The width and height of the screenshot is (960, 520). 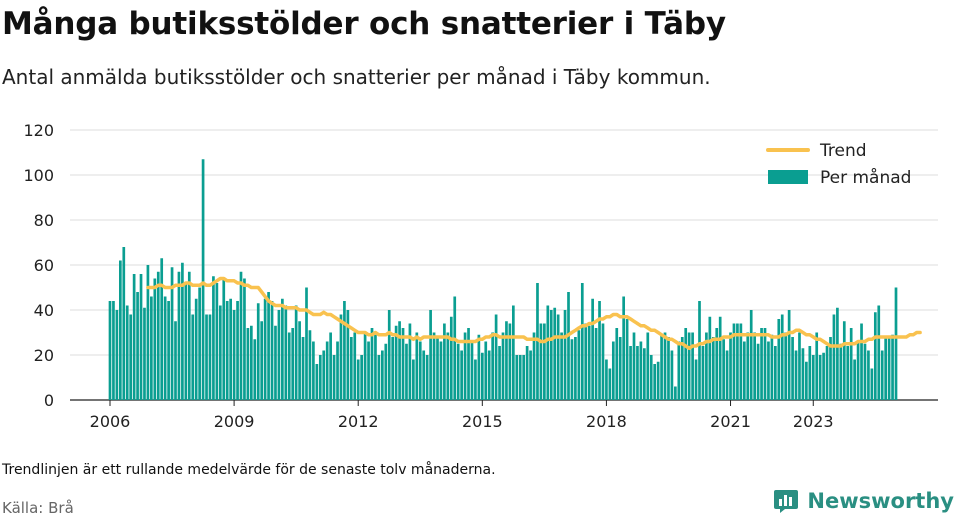 What do you see at coordinates (813, 421) in the screenshot?
I see `x-tick-label: 2023` at bounding box center [813, 421].